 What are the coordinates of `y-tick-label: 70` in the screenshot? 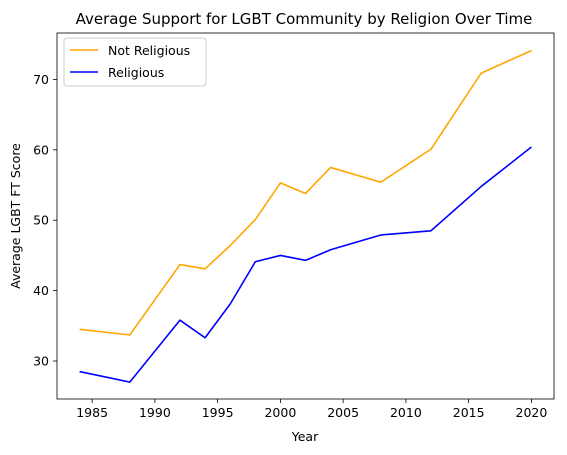 It's located at (41, 79).